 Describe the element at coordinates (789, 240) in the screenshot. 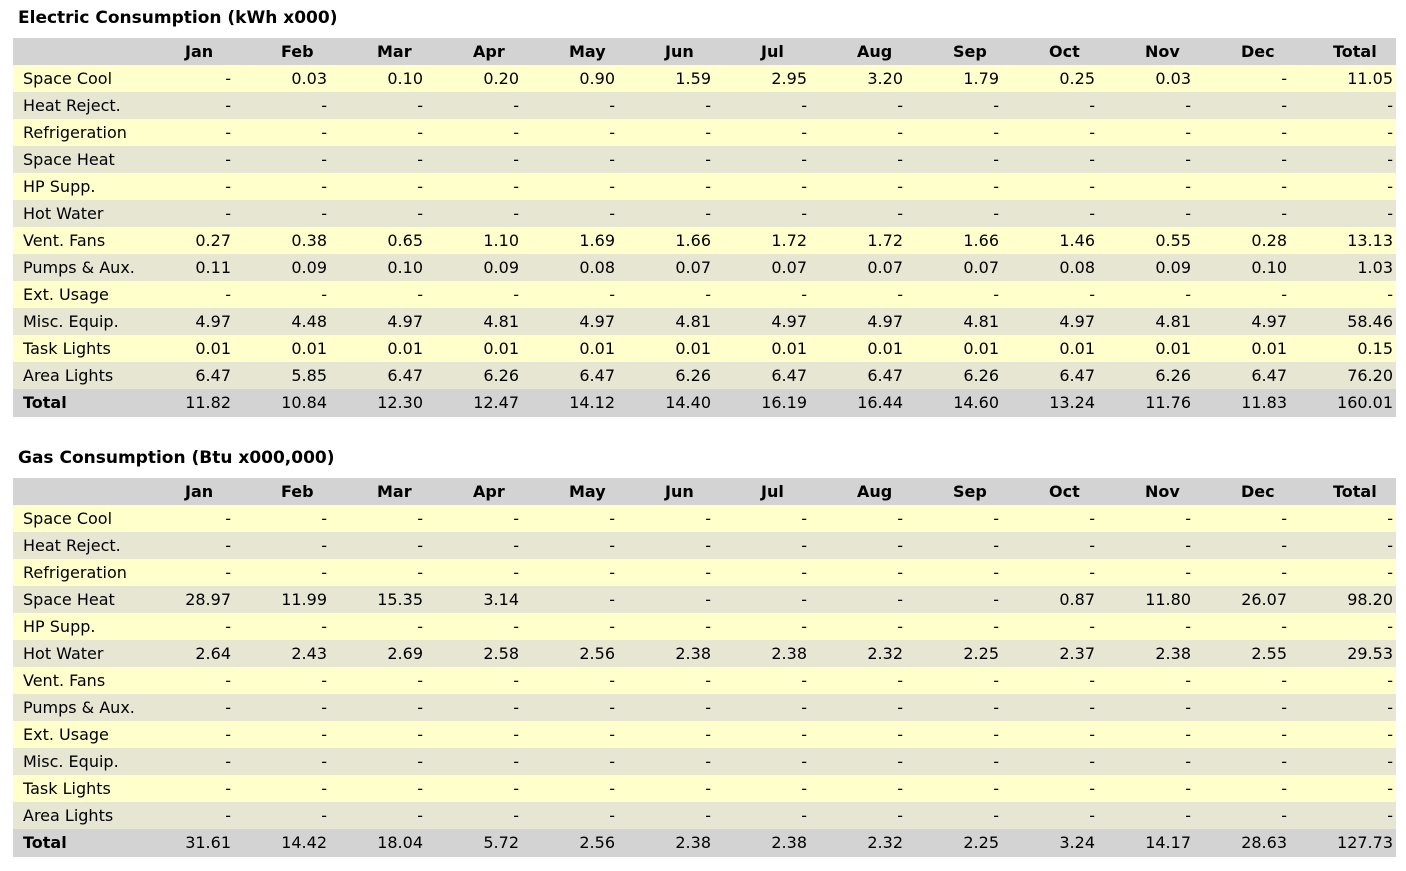

I see `value-cell: 1.72` at that location.